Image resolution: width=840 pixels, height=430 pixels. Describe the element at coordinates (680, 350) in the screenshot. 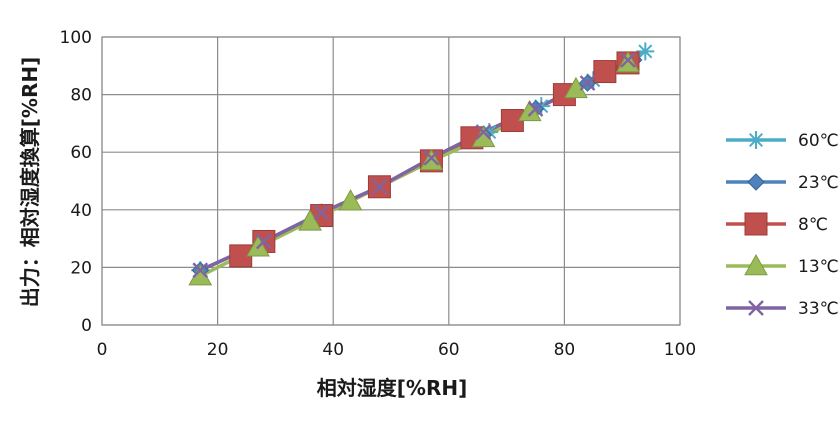

I see `x-tick-label-100: 100` at that location.